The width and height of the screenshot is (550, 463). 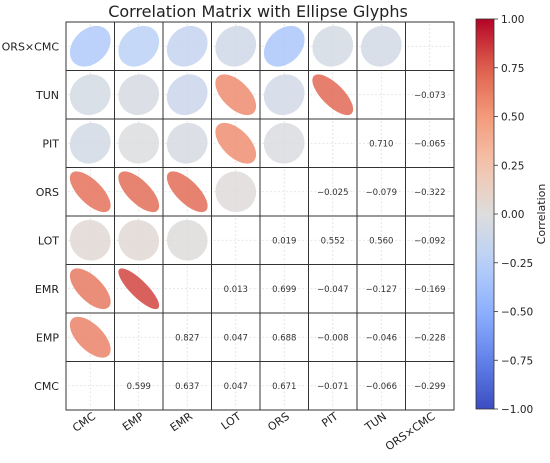 I want to click on colorbar-tick-label: −0.75, so click(x=517, y=361).